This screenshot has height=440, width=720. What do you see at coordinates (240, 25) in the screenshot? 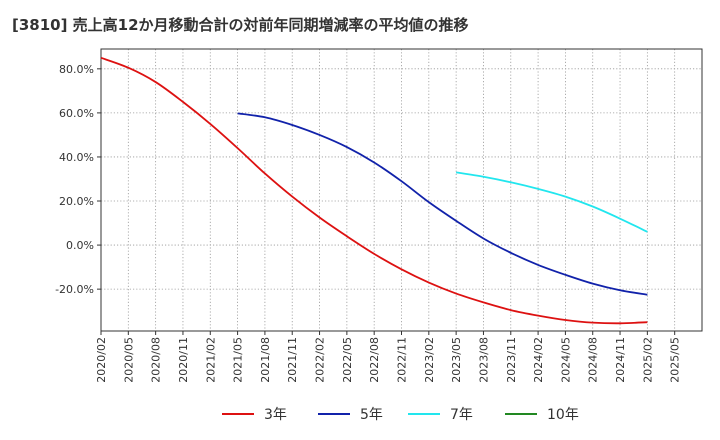
I see `chart-title: [3810] 売上高12か月移動合計の対前年同期増減率の平均値の推移` at bounding box center [240, 25].